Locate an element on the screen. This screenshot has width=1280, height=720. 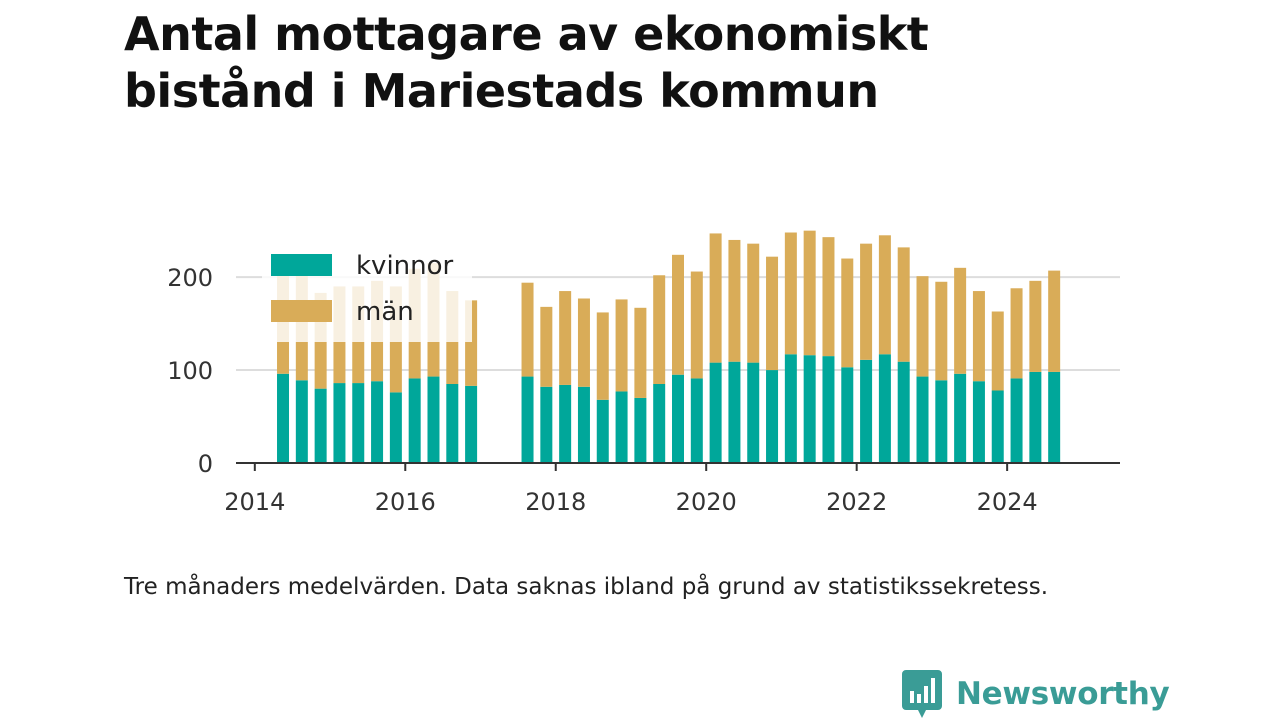
brand-logo: Newsworthy is located at coordinates (1036, 694).